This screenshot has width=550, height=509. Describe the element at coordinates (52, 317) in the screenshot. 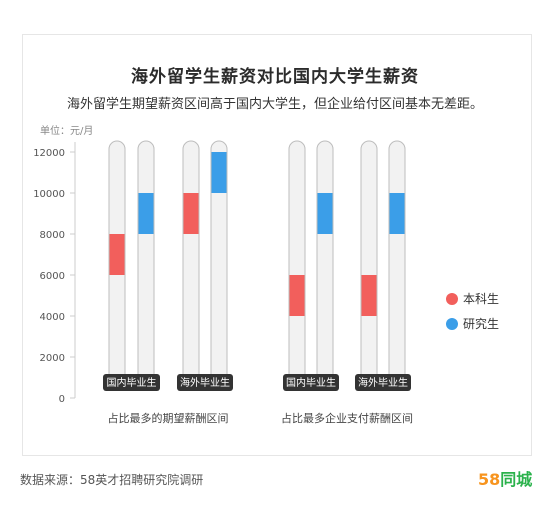

I see `y-tick-label: 4000` at that location.